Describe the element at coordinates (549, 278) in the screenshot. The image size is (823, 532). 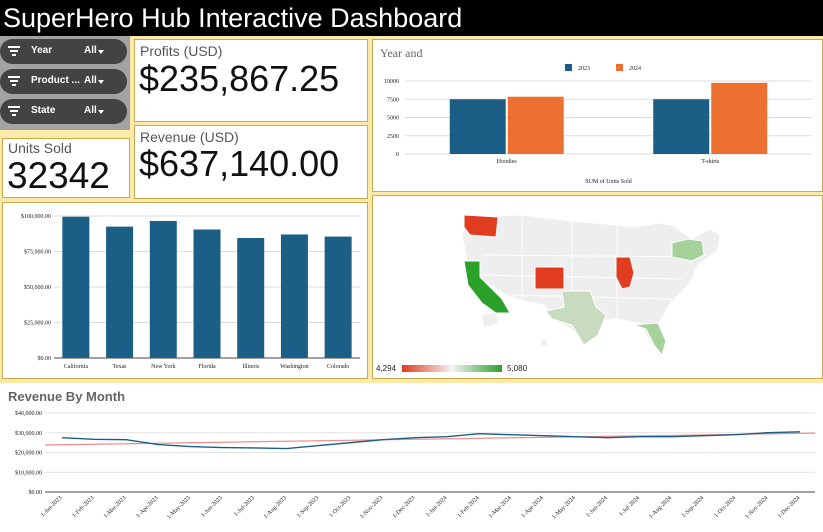
I see `state-colorado` at that location.